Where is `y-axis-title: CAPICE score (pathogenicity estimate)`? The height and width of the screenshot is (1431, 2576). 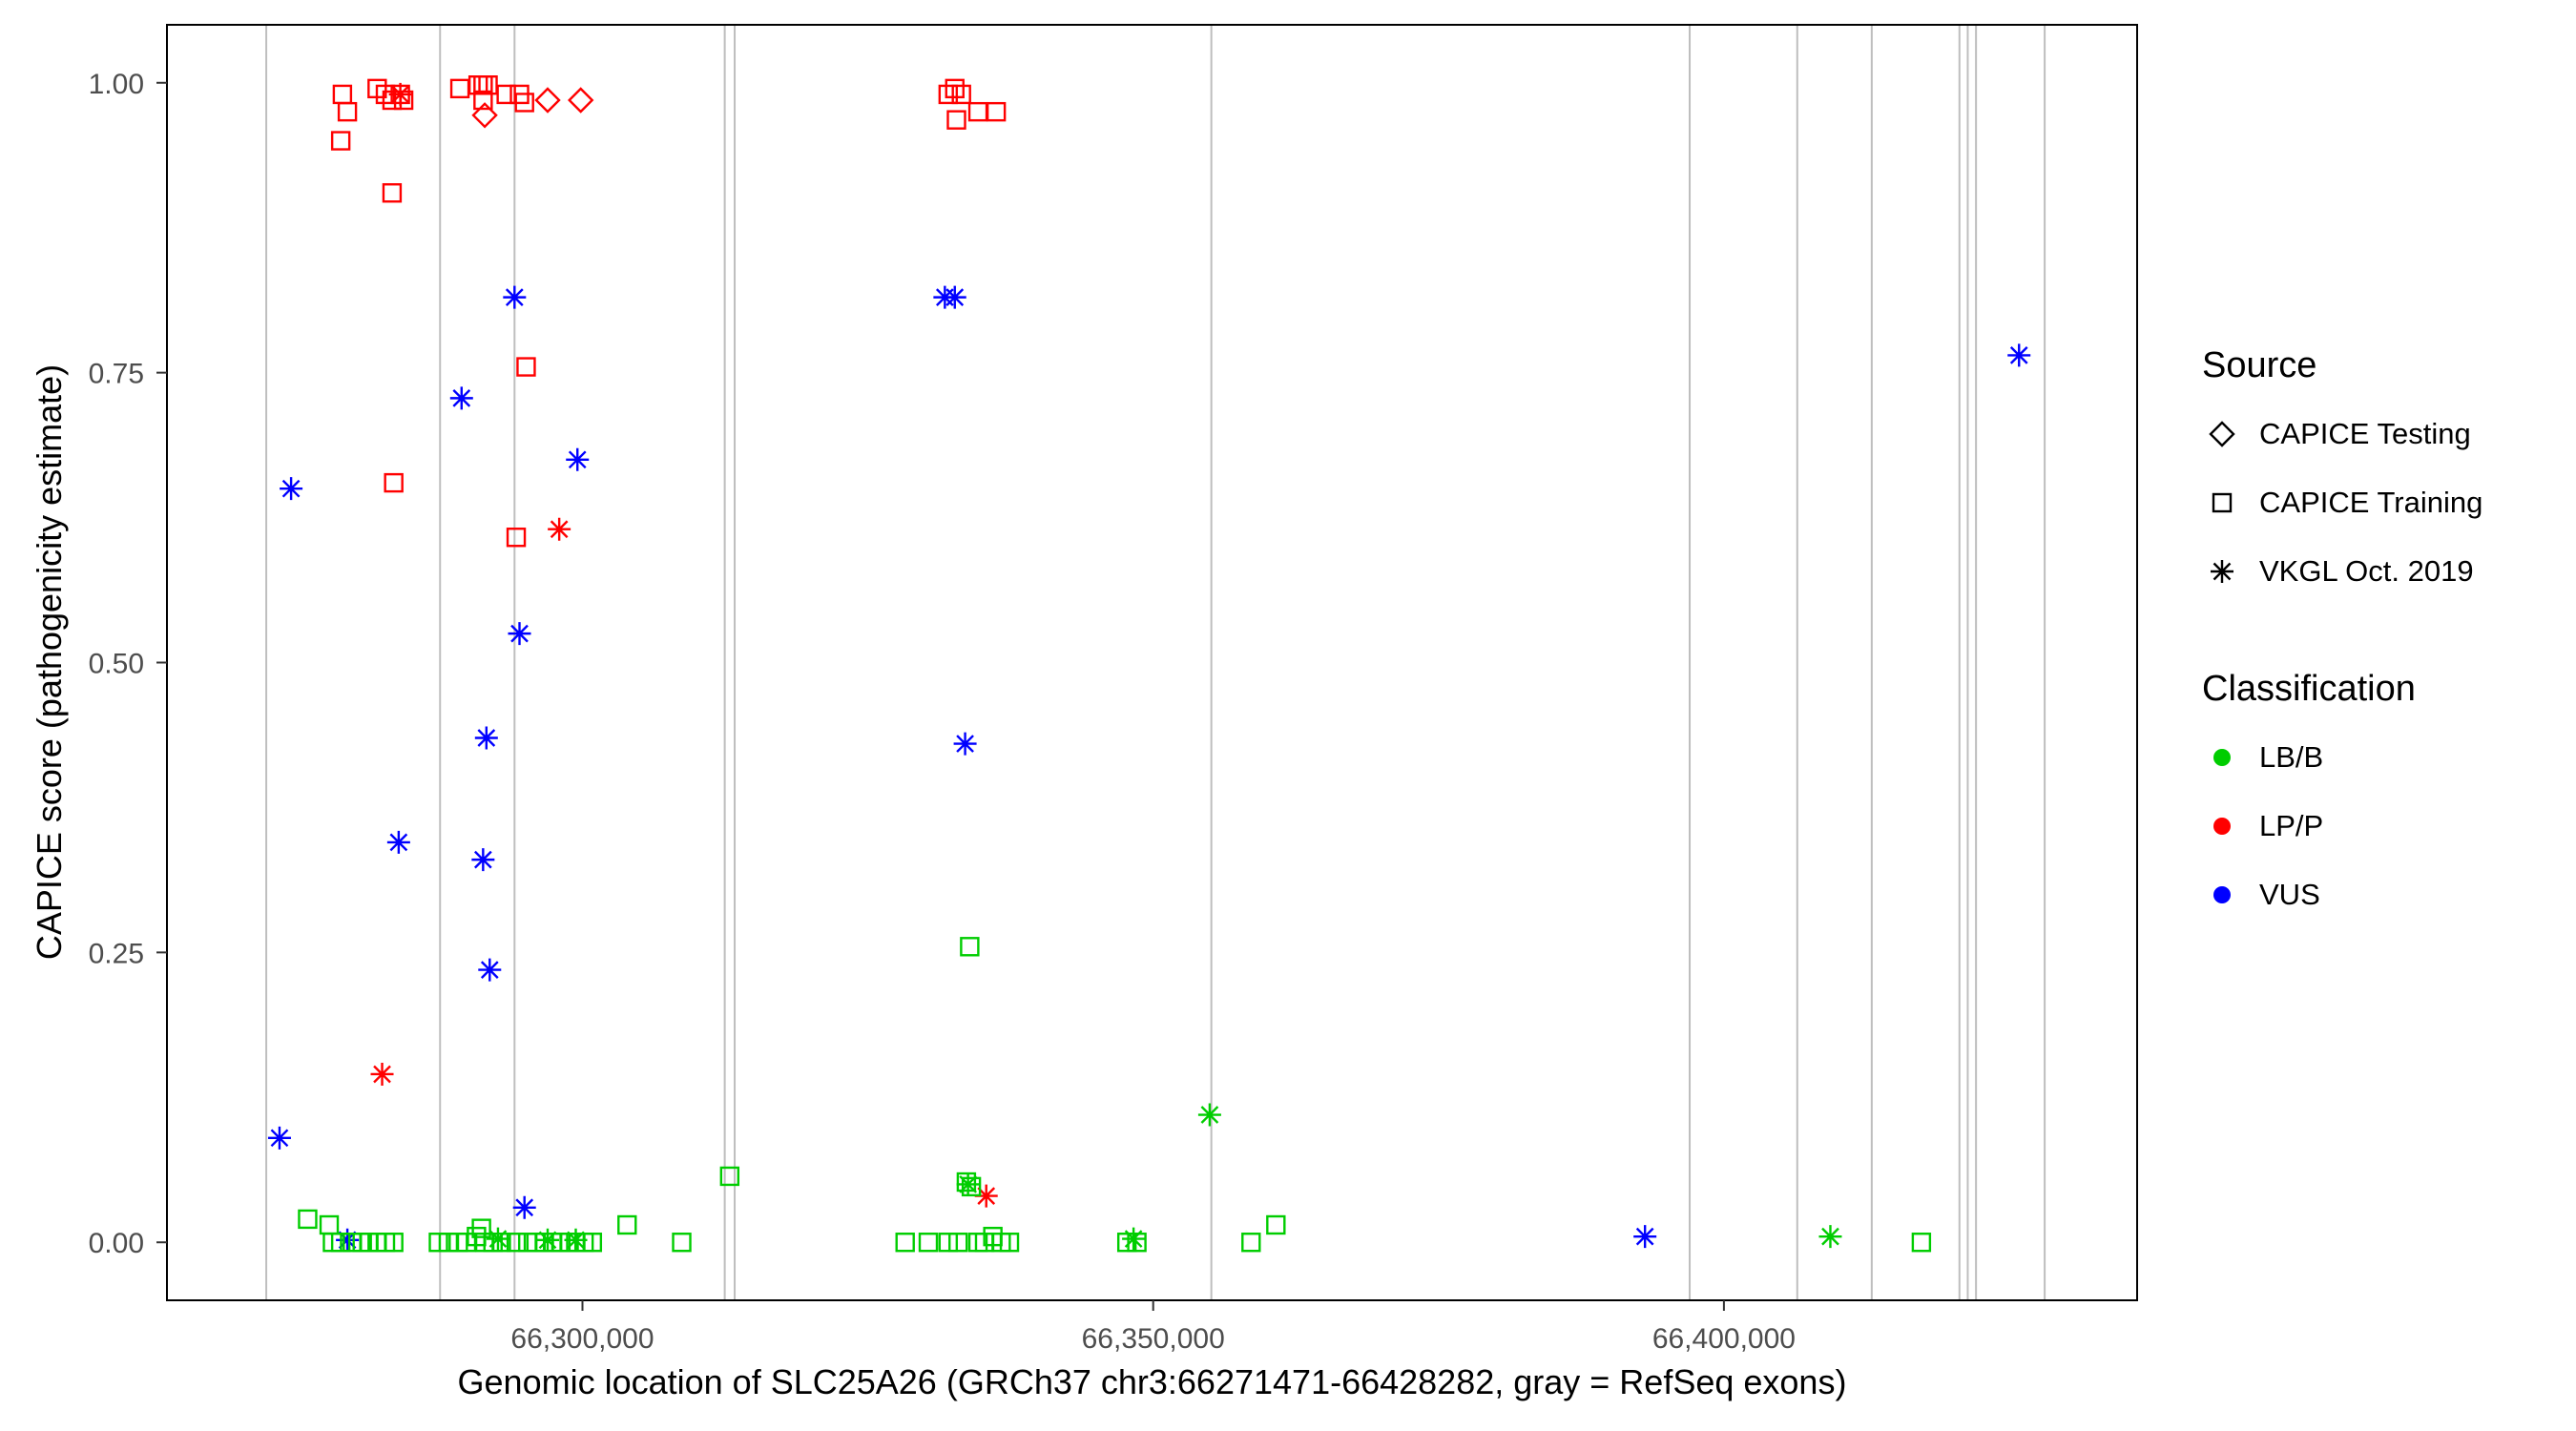
y-axis-title: CAPICE score (pathogenicity estimate) is located at coordinates (49, 662).